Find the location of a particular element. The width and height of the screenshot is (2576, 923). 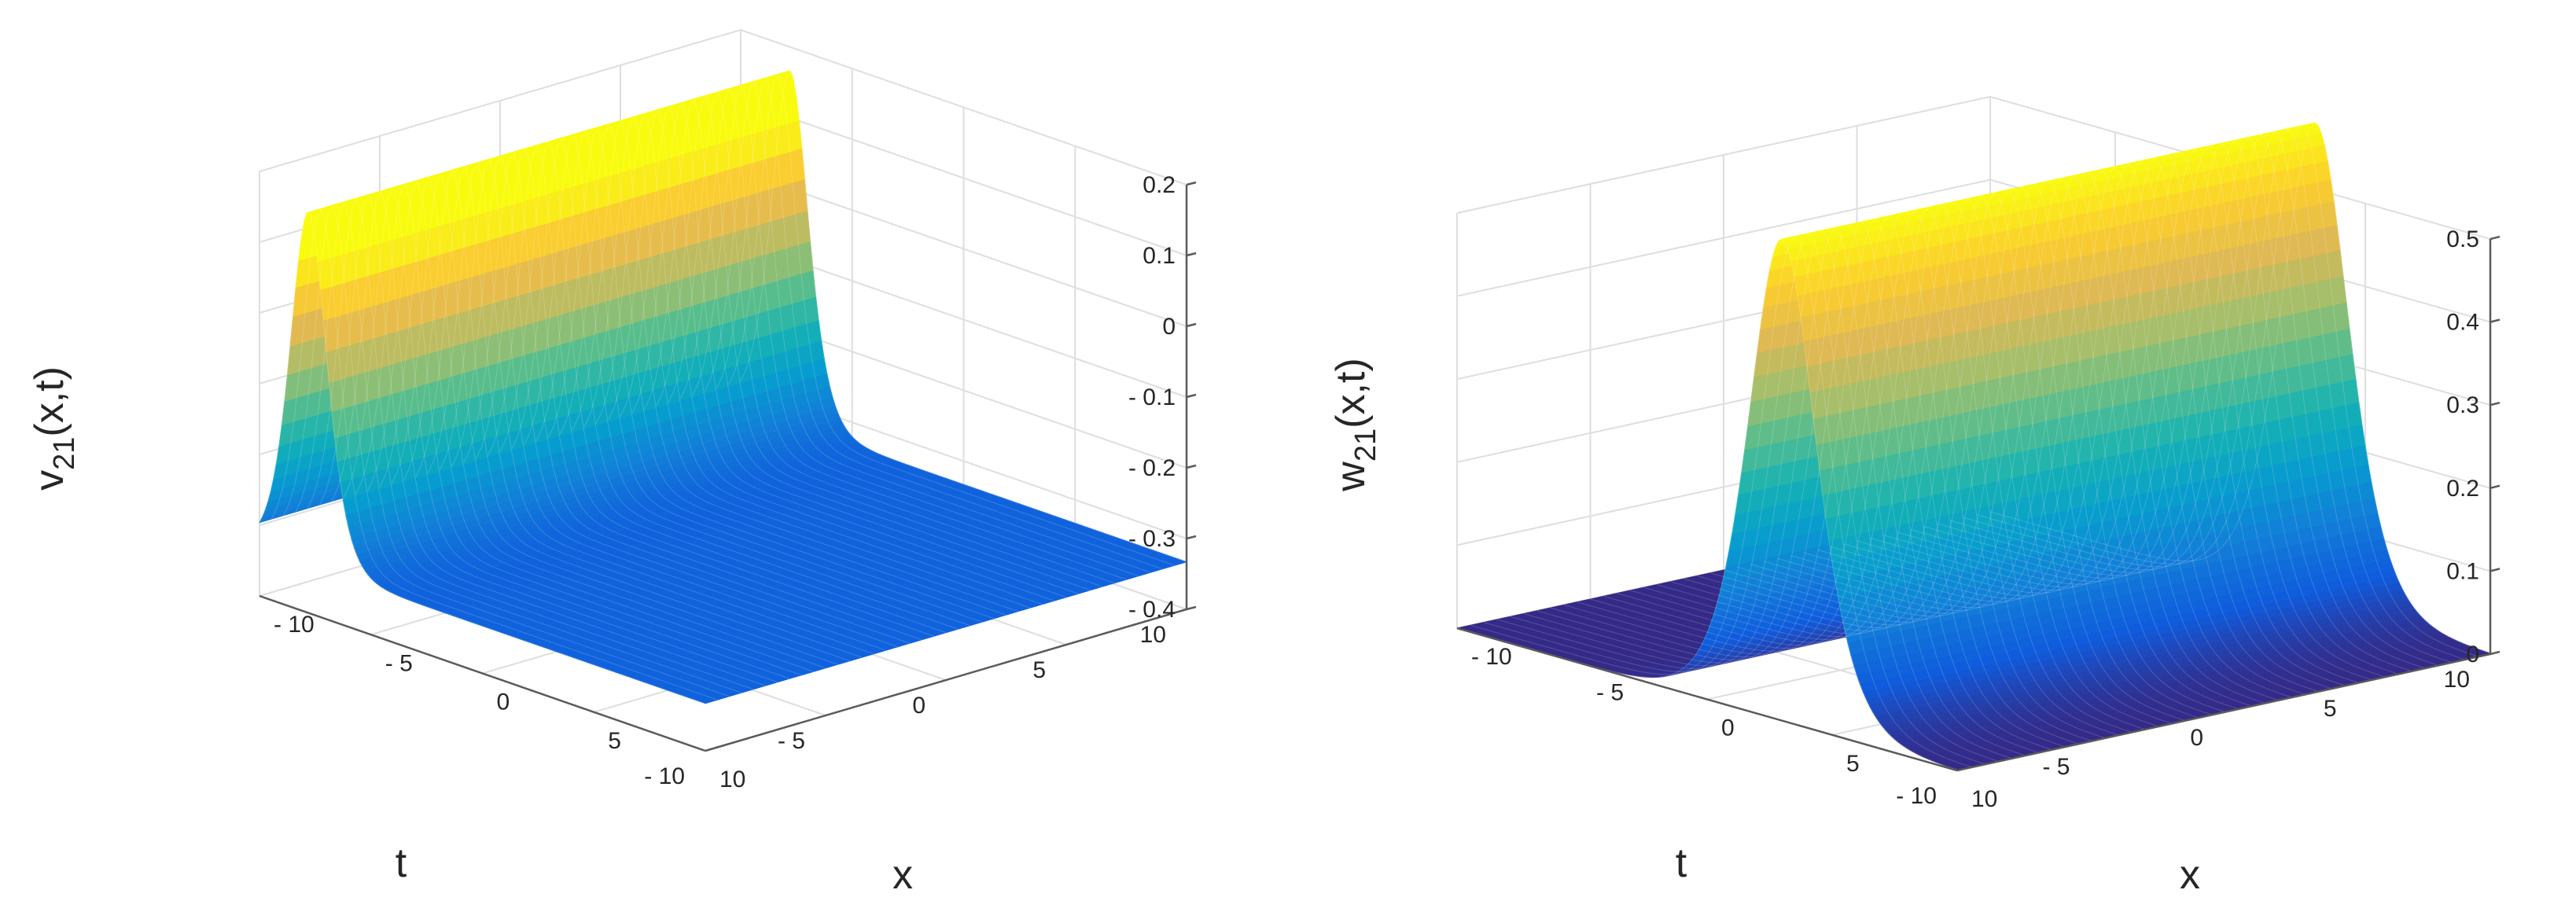

z-tick-label: 0.3 is located at coordinates (2462, 405).